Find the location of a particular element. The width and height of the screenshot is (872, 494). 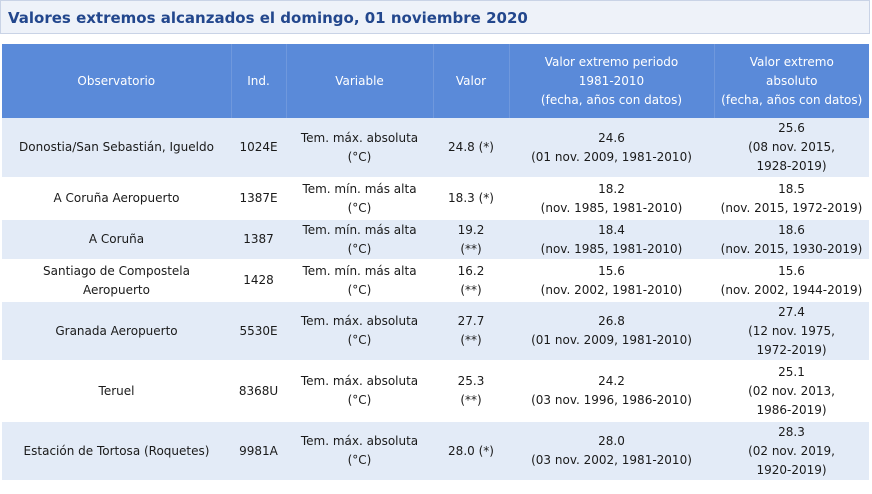

cell-valor: 19.2 (**) is located at coordinates (471, 240).